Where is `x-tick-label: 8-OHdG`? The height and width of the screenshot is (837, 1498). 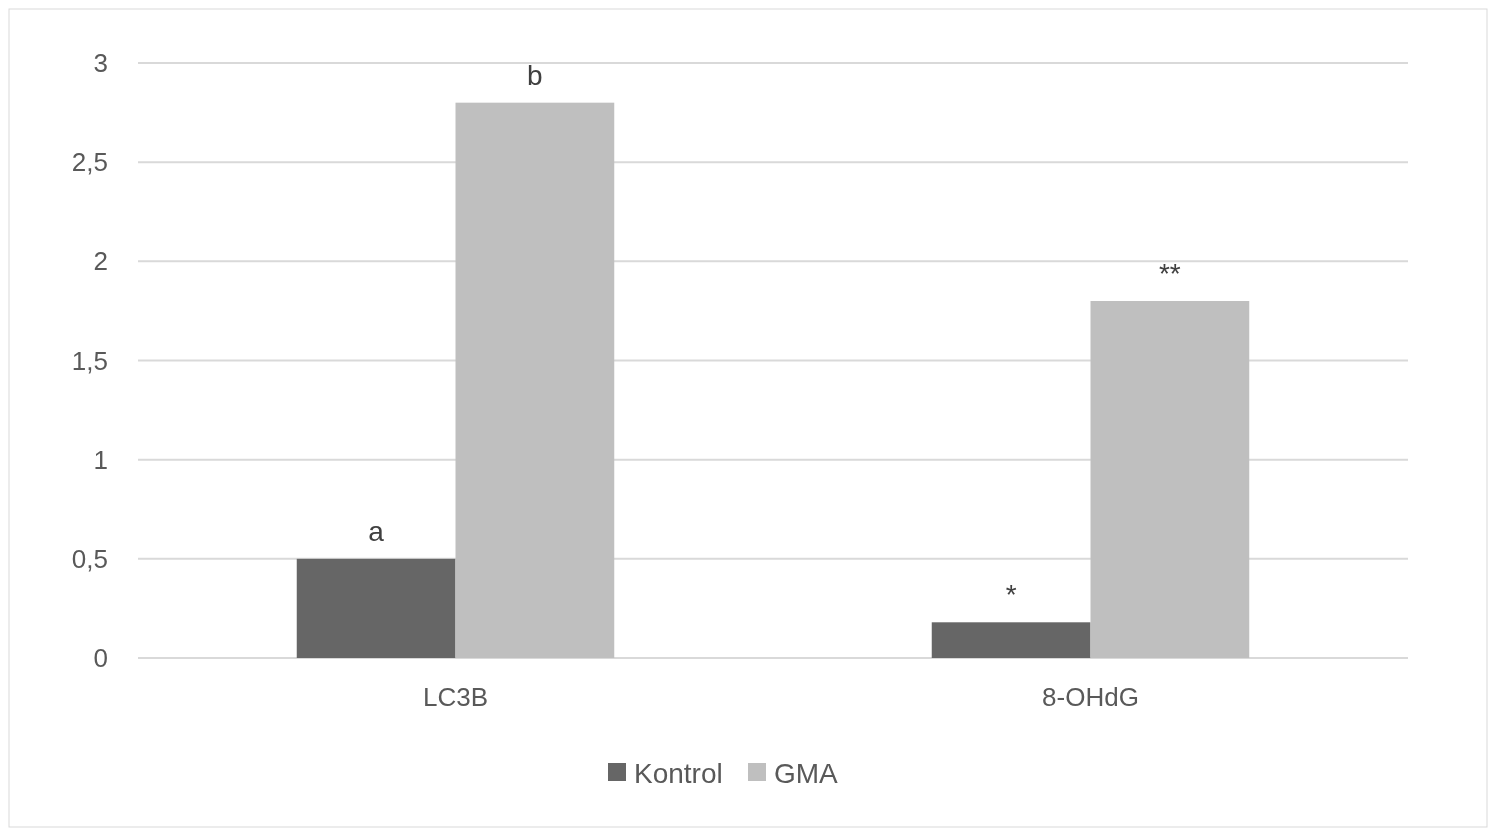
x-tick-label: 8-OHdG is located at coordinates (1090, 697).